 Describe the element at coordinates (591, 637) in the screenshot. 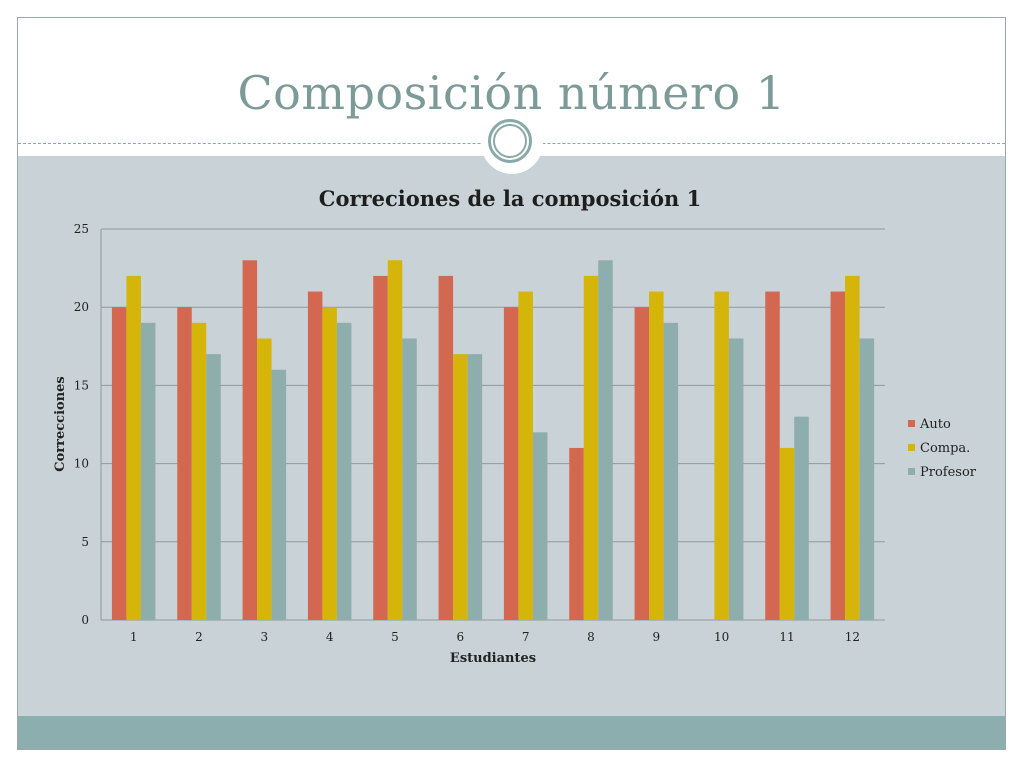

I see `x-tick-label: 8` at that location.